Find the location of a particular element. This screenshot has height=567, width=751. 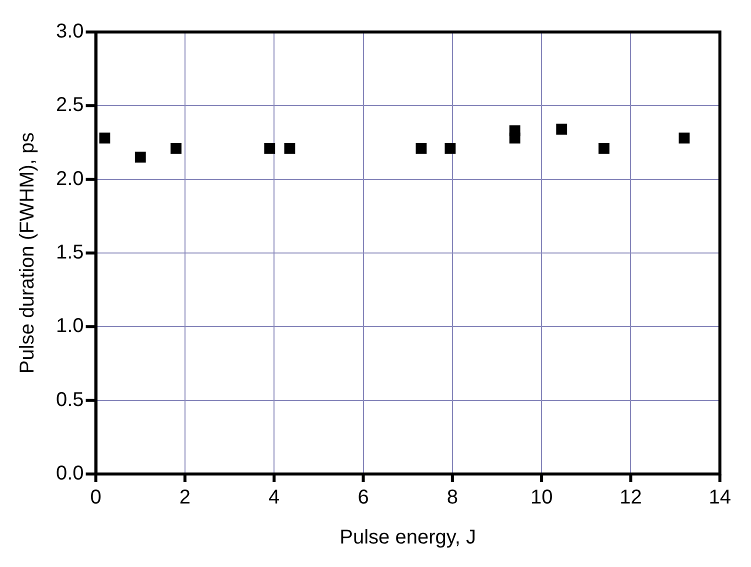

x-tick-label: 10 is located at coordinates (541, 497).